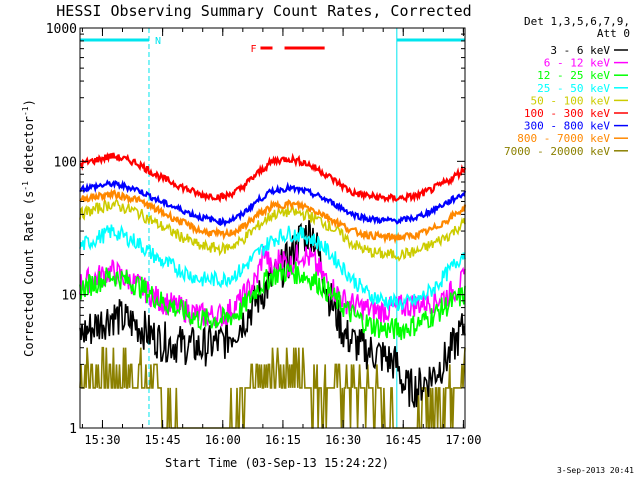 The height and width of the screenshot is (480, 640). I want to click on legend-label: 7000 - 20000 keV, so click(557, 151).